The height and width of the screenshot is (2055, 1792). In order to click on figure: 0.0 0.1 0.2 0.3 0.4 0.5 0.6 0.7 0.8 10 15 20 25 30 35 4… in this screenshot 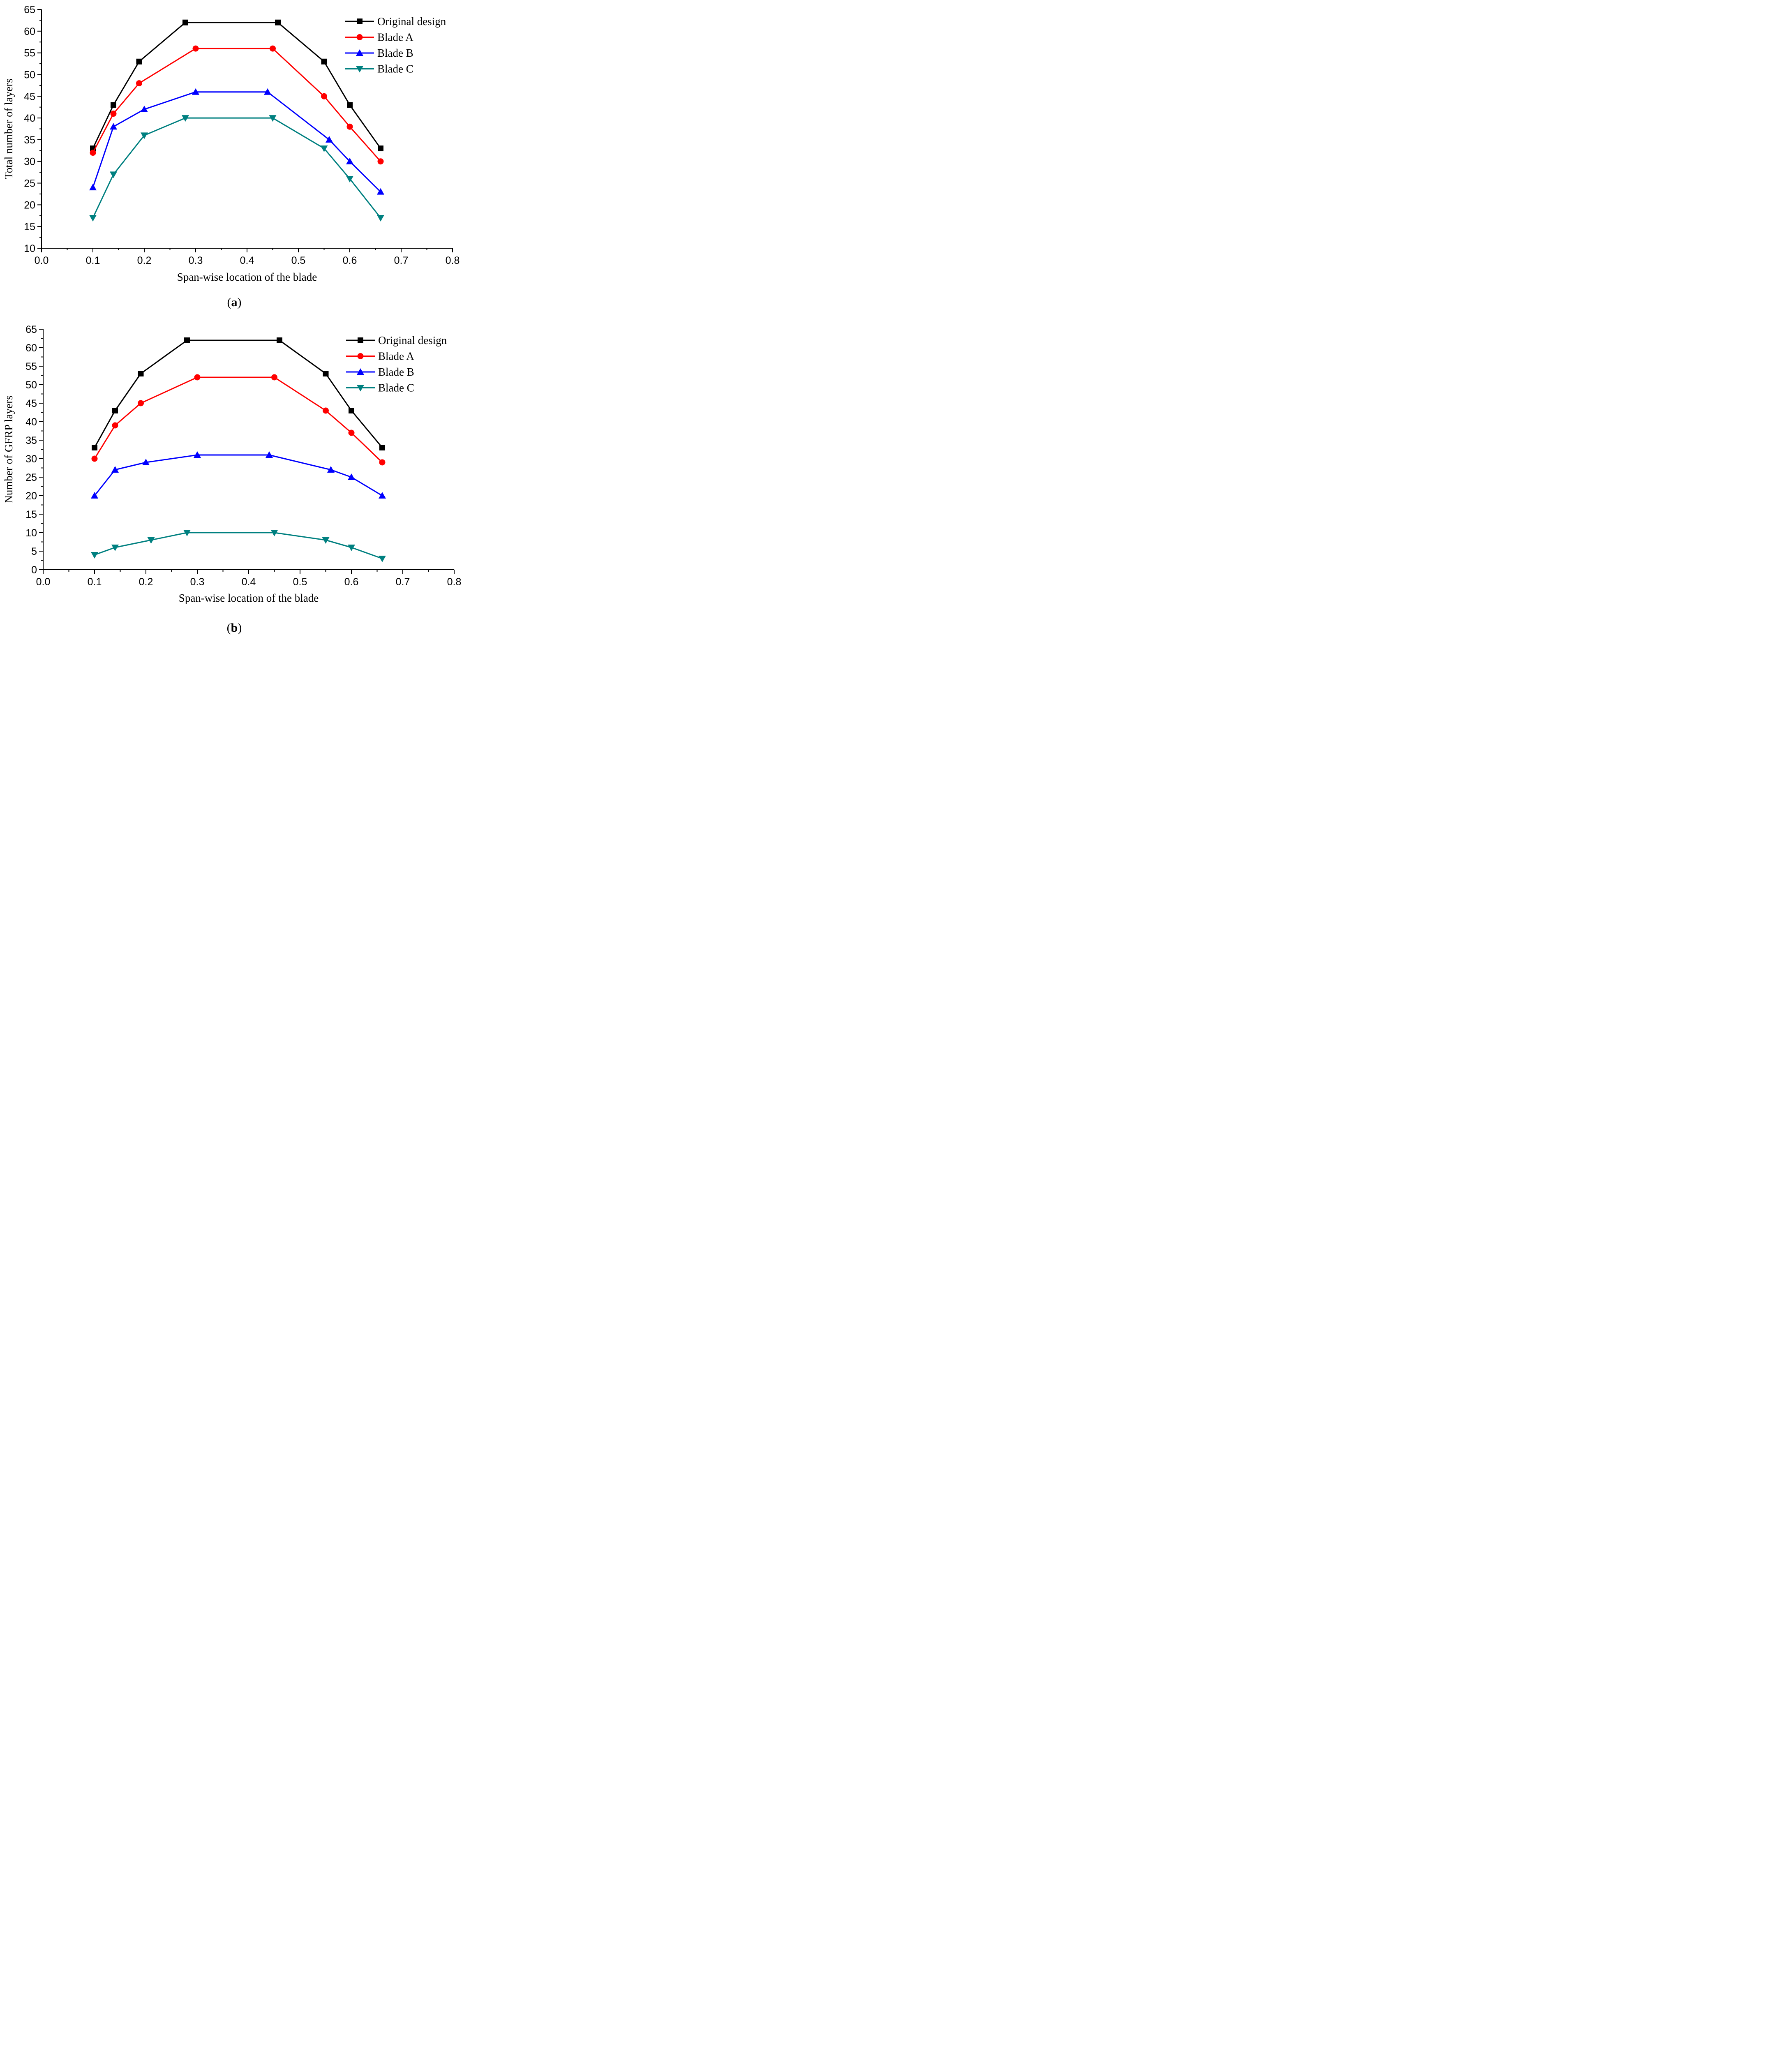, I will do `click(232, 319)`.